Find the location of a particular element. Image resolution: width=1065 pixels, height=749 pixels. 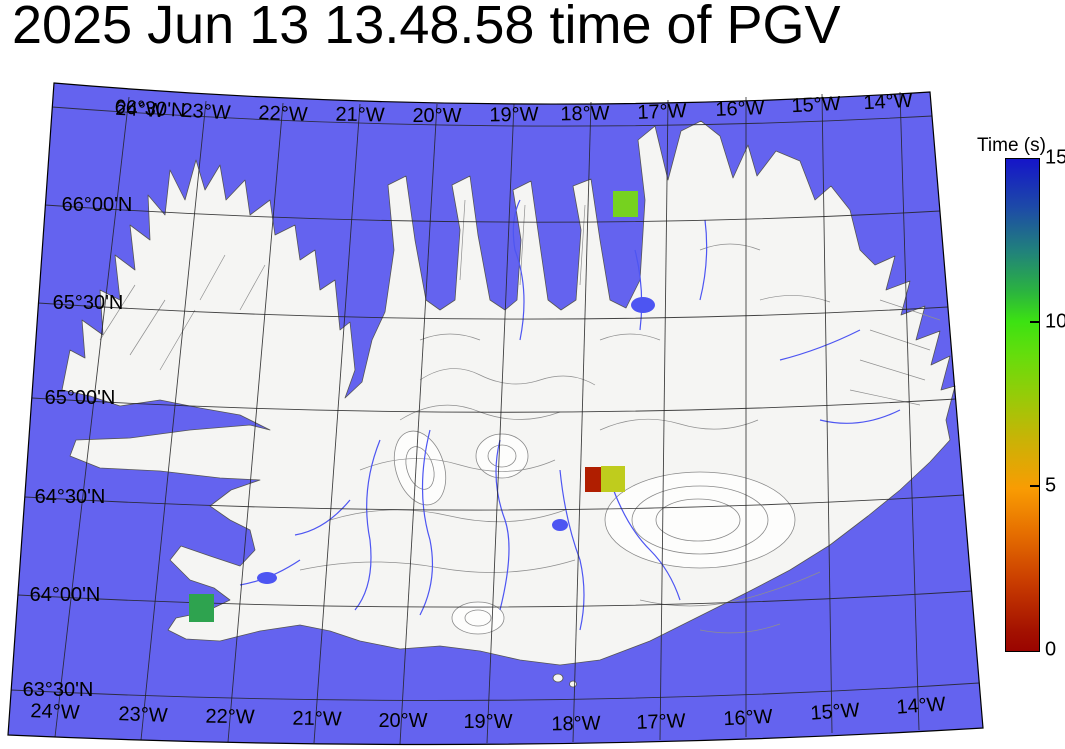

longitude-label-bottom: 23°W is located at coordinates (143, 715).